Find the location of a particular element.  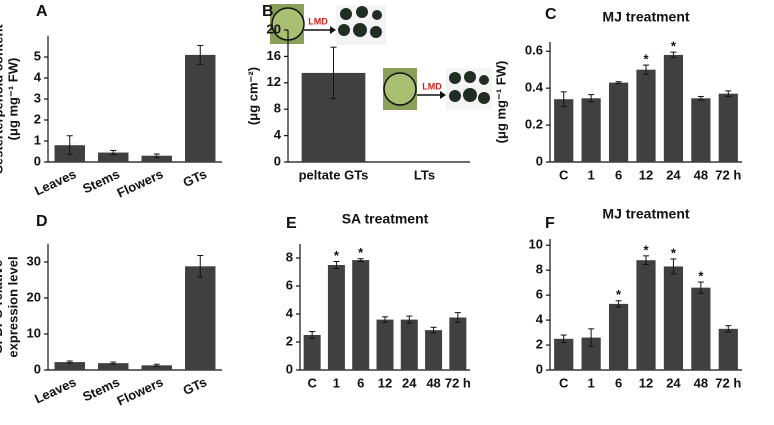

y-axis-label: GFDPS relative is located at coordinates (2, 307).